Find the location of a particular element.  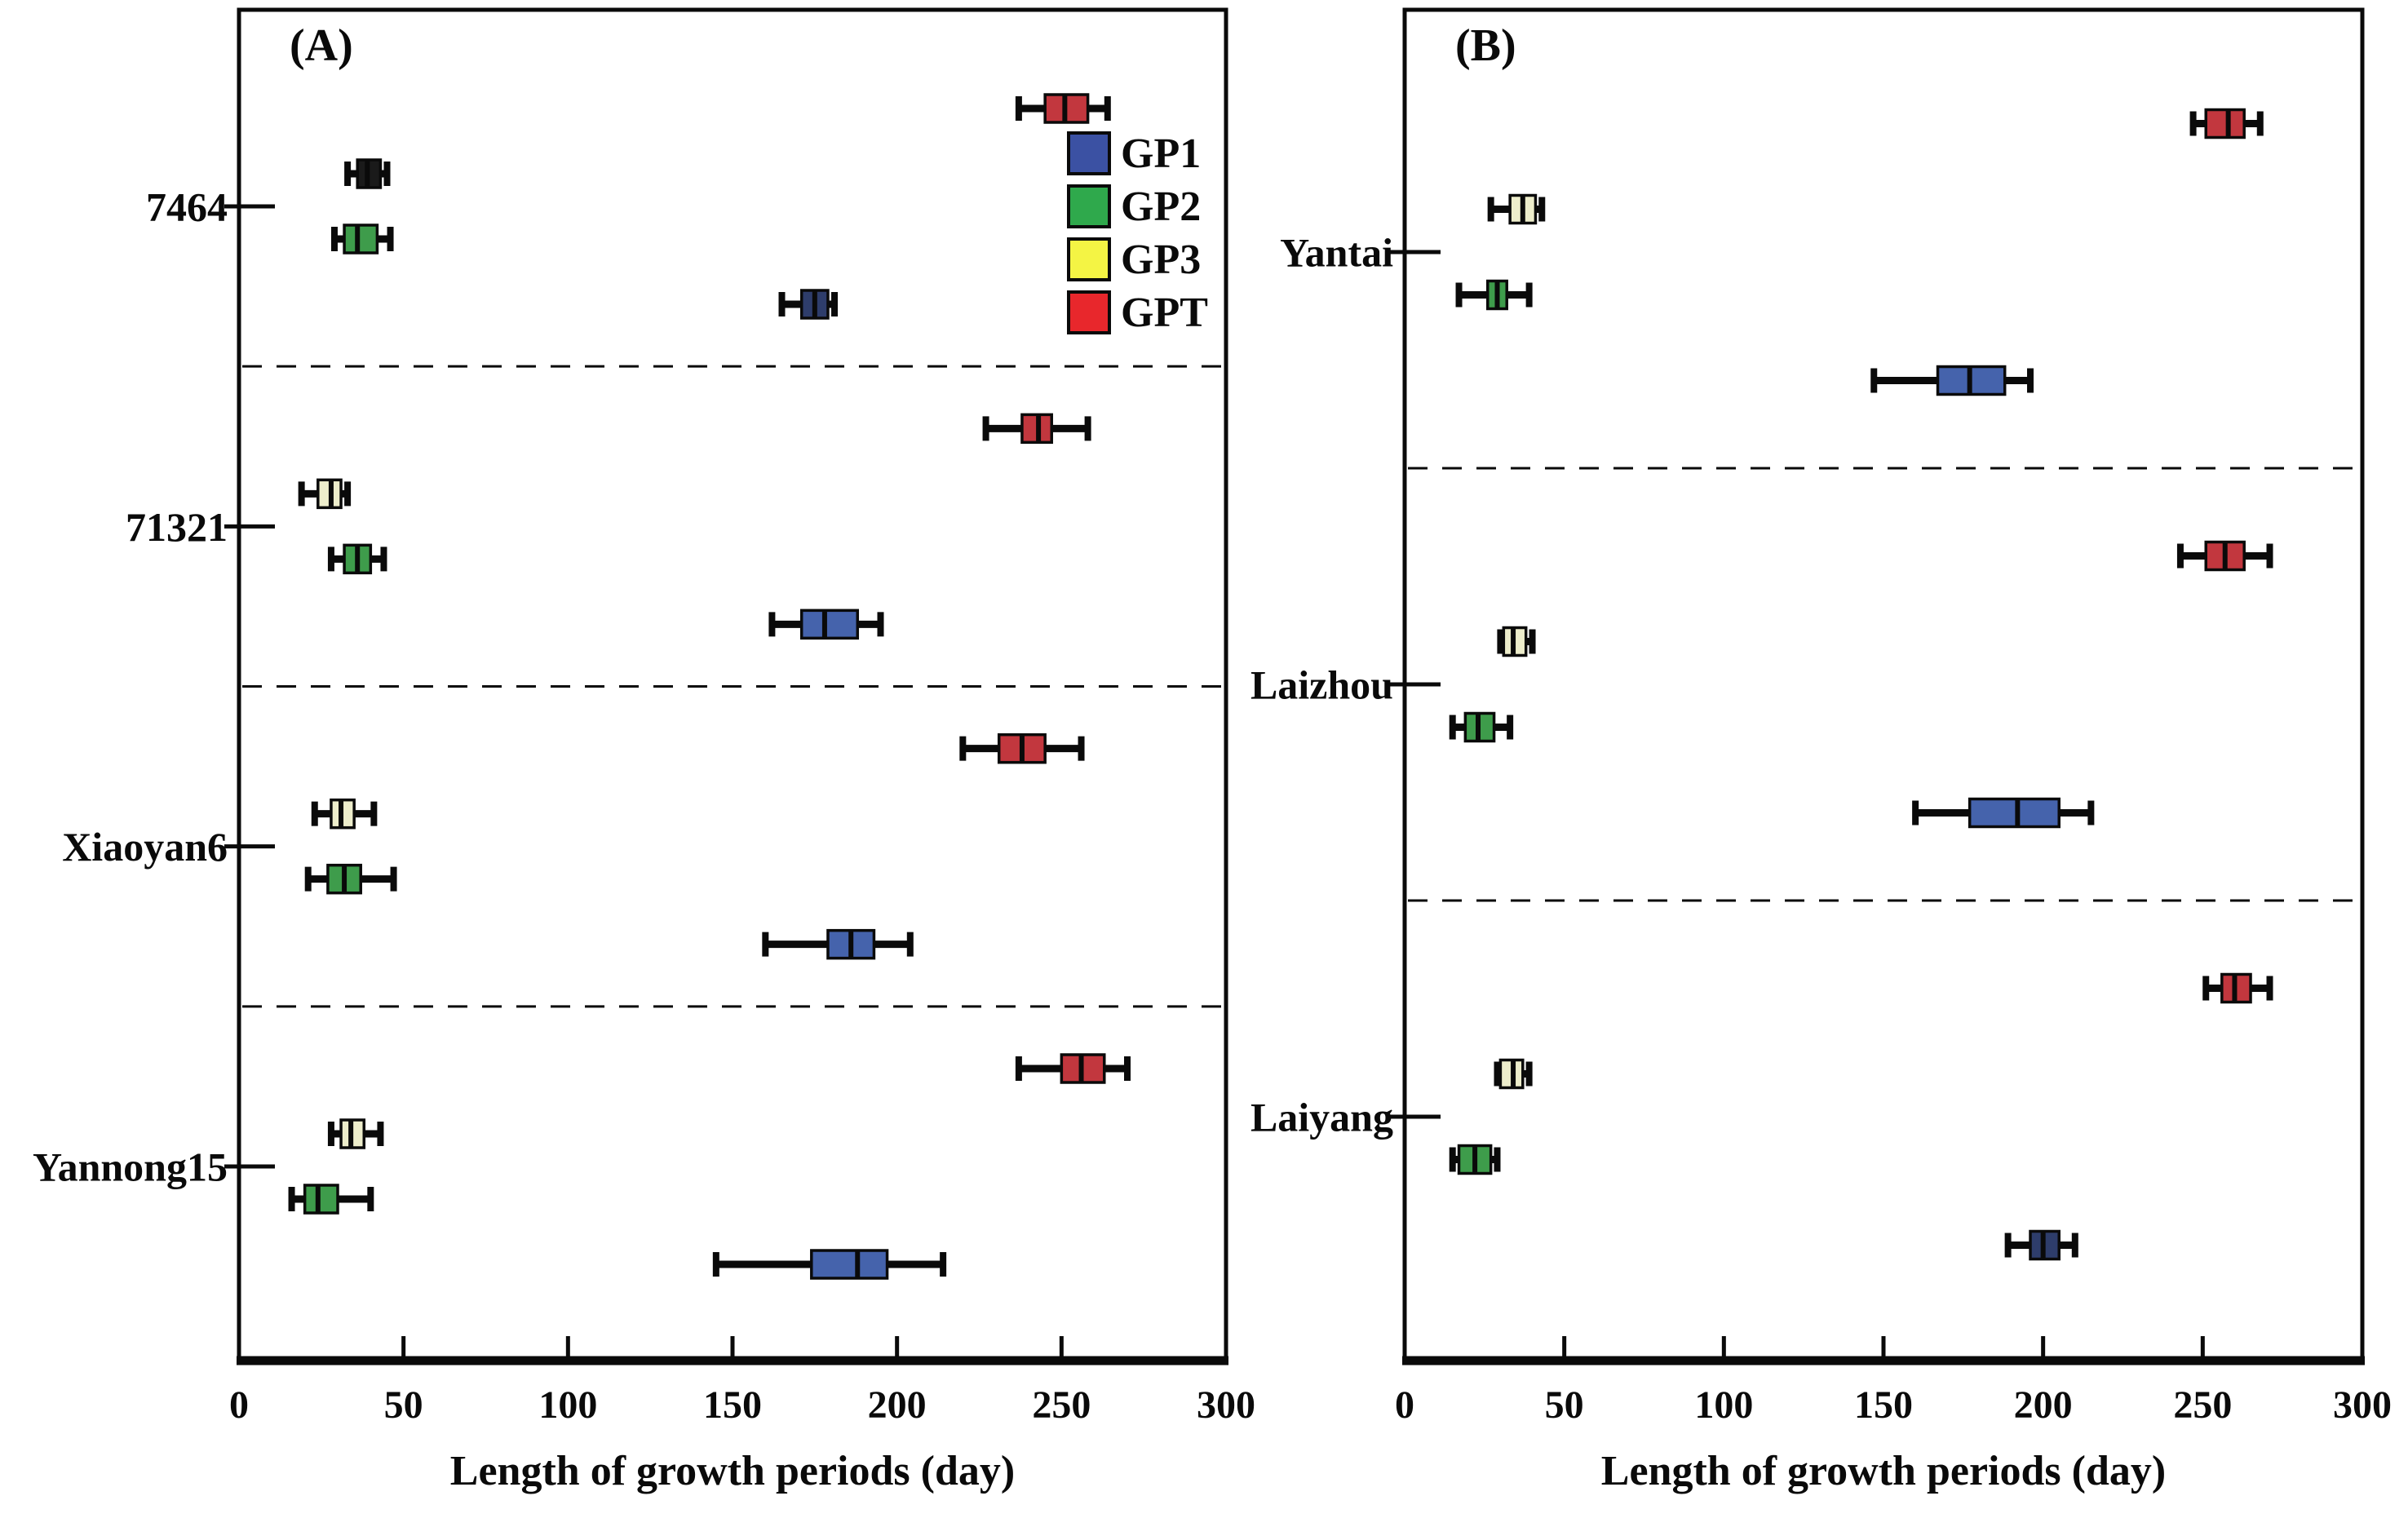

box-B-Laiyang-GP3 is located at coordinates (1513, 1074).